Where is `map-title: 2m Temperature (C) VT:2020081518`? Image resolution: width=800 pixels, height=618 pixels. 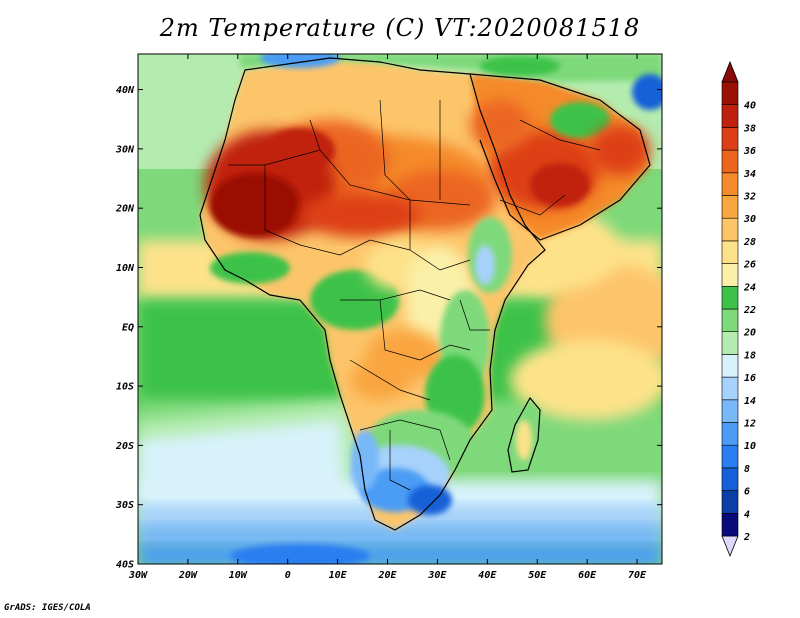 map-title: 2m Temperature (C) VT:2020081518 is located at coordinates (400, 28).